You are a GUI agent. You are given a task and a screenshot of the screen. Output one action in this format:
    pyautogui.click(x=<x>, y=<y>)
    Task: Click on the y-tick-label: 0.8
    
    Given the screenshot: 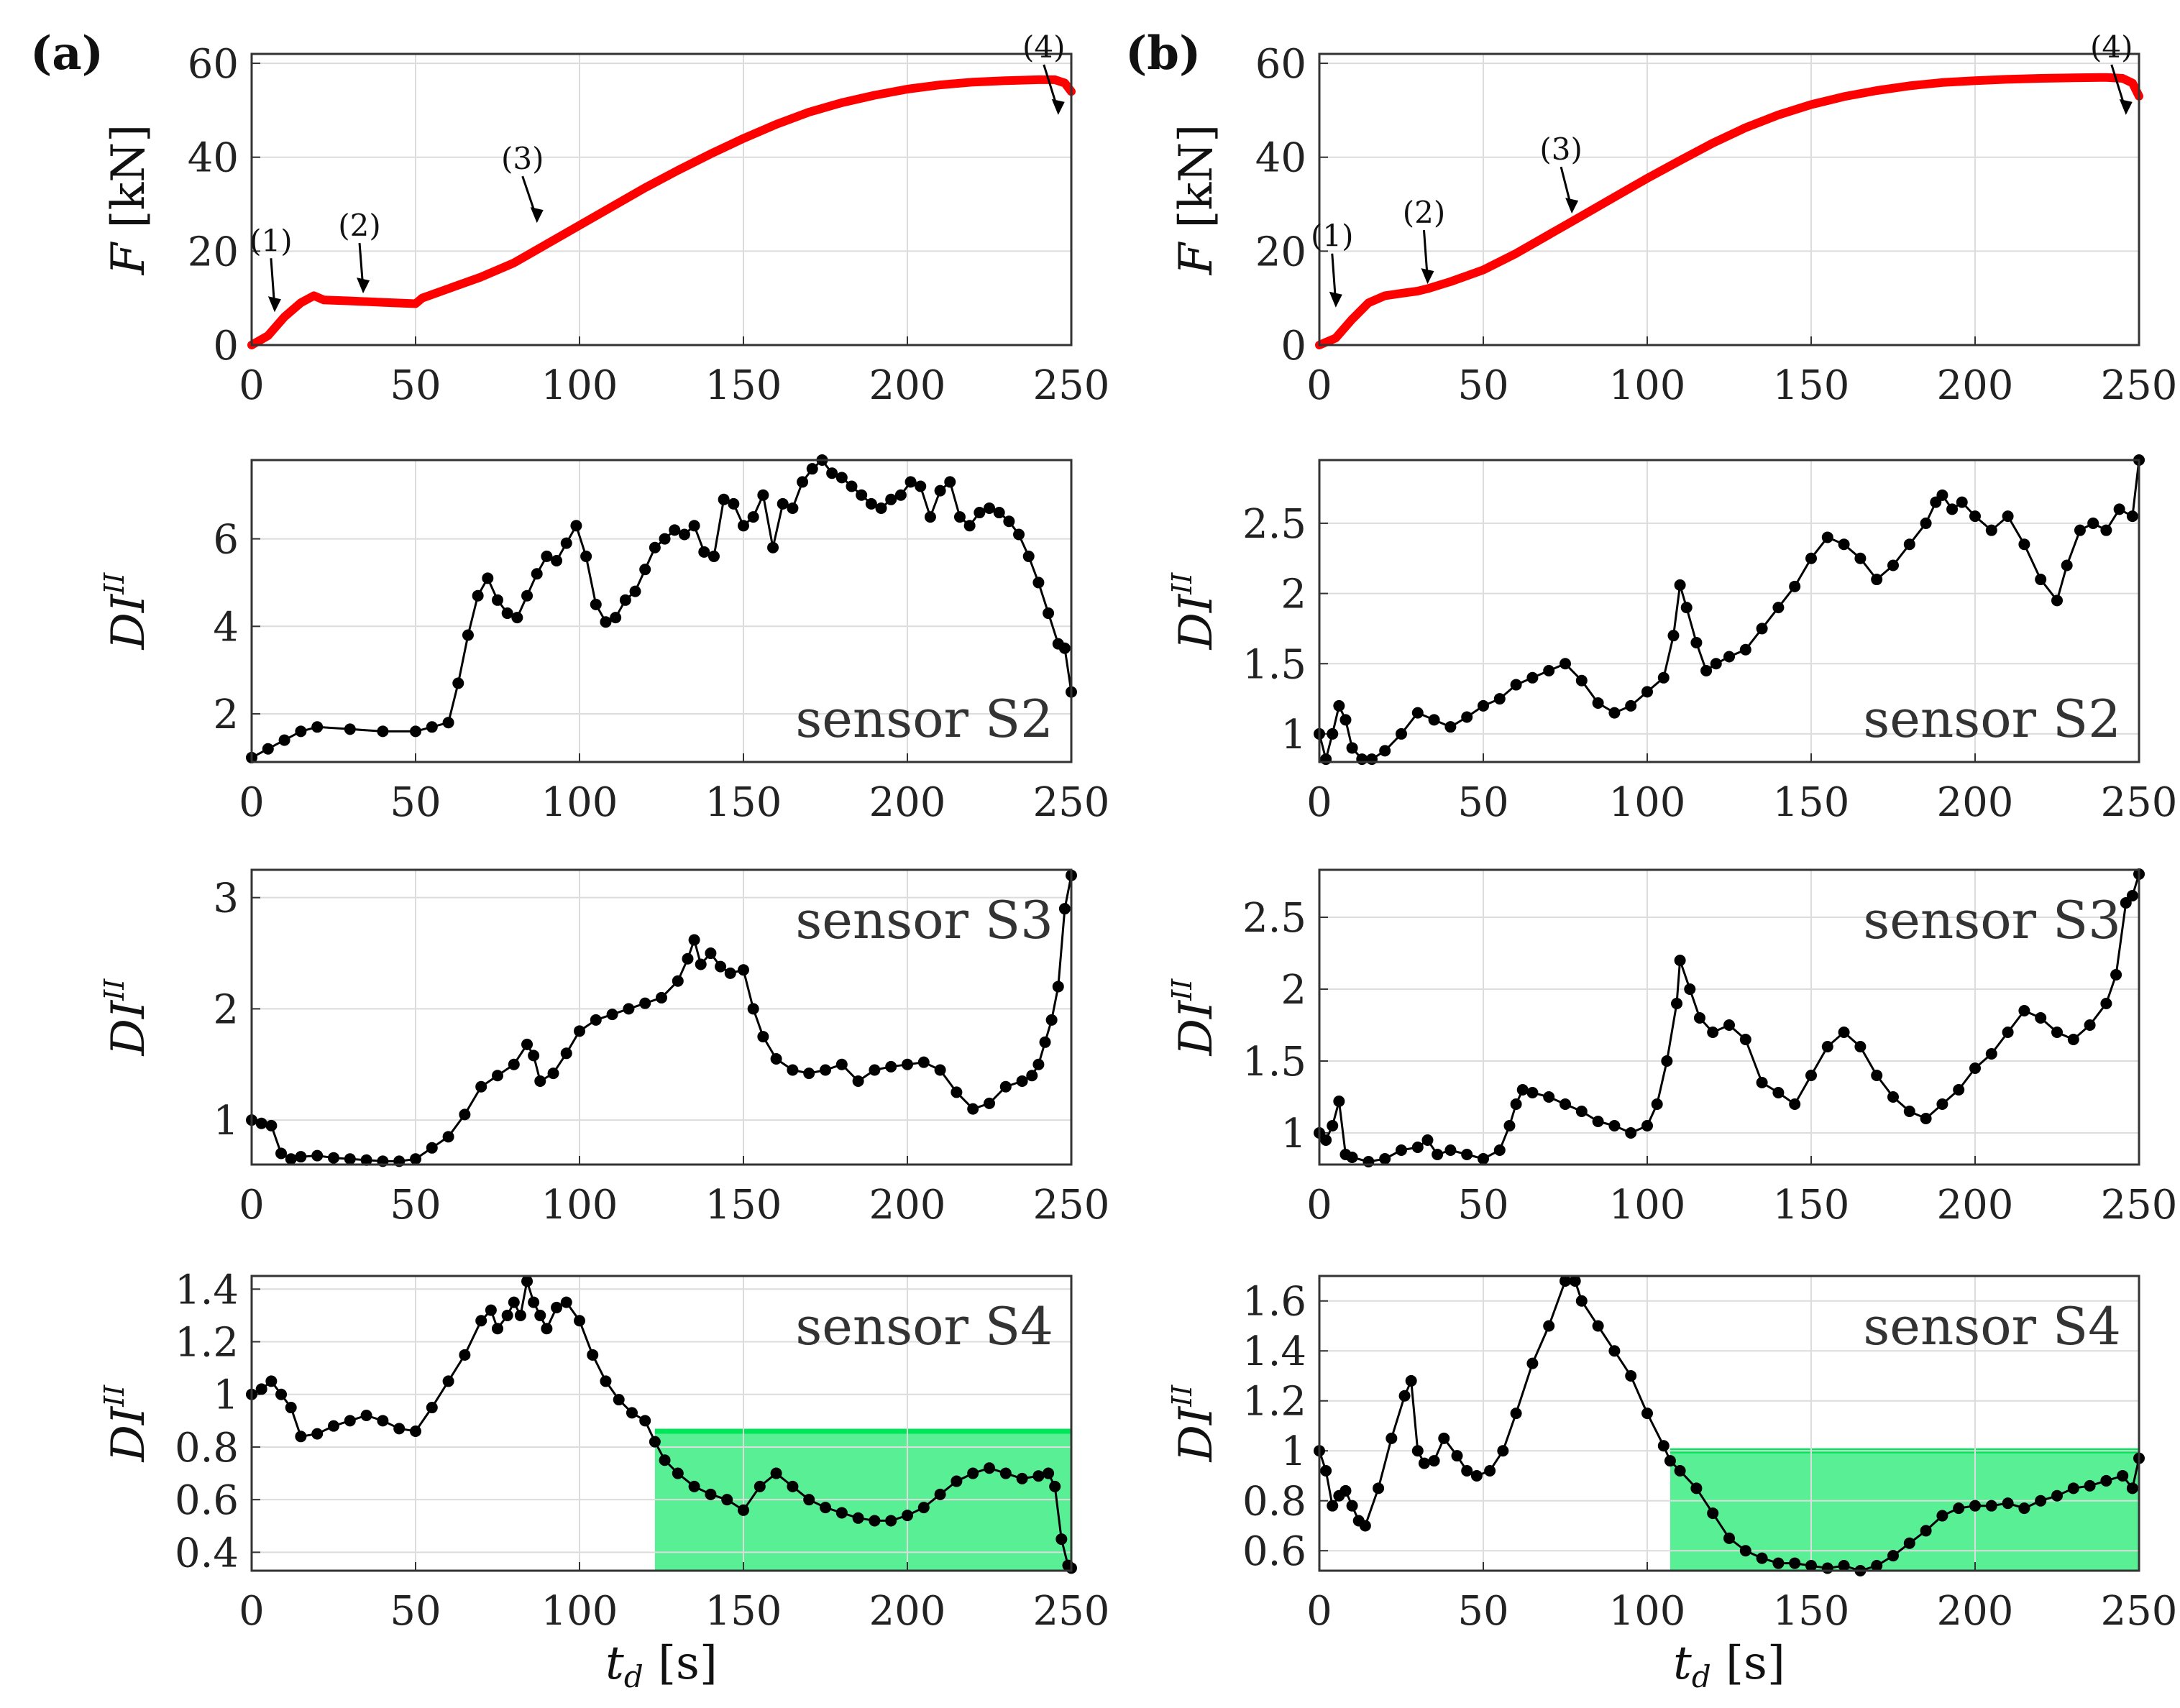 What is the action you would take?
    pyautogui.click(x=1274, y=1502)
    